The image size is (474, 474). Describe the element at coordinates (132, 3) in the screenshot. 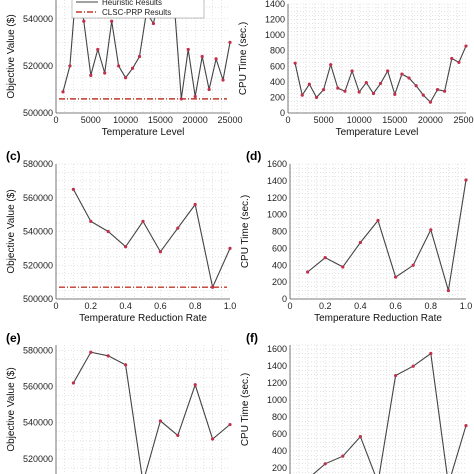

I see `legend-entry: Heuristic Results` at that location.